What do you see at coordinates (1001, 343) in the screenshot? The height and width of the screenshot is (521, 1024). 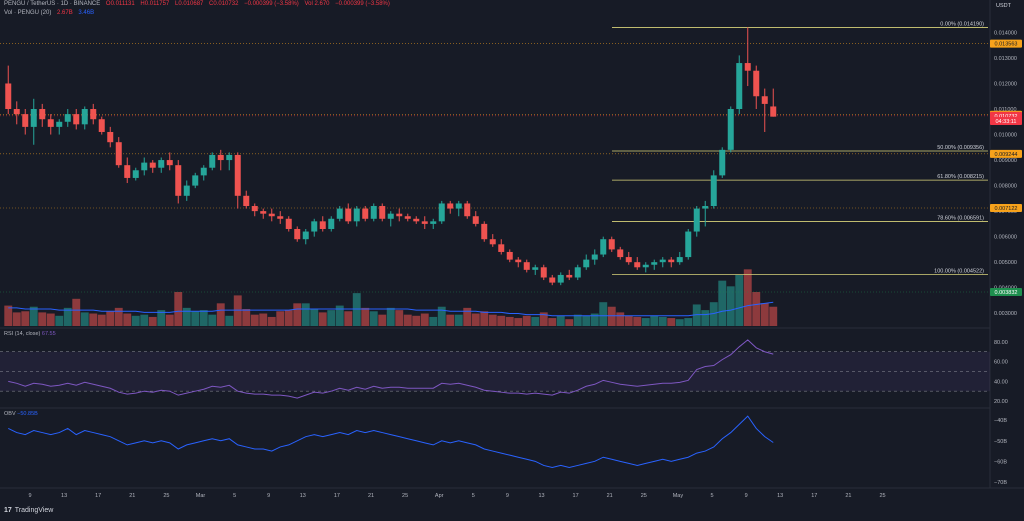 I see `rsi-tick: 80.00` at bounding box center [1001, 343].